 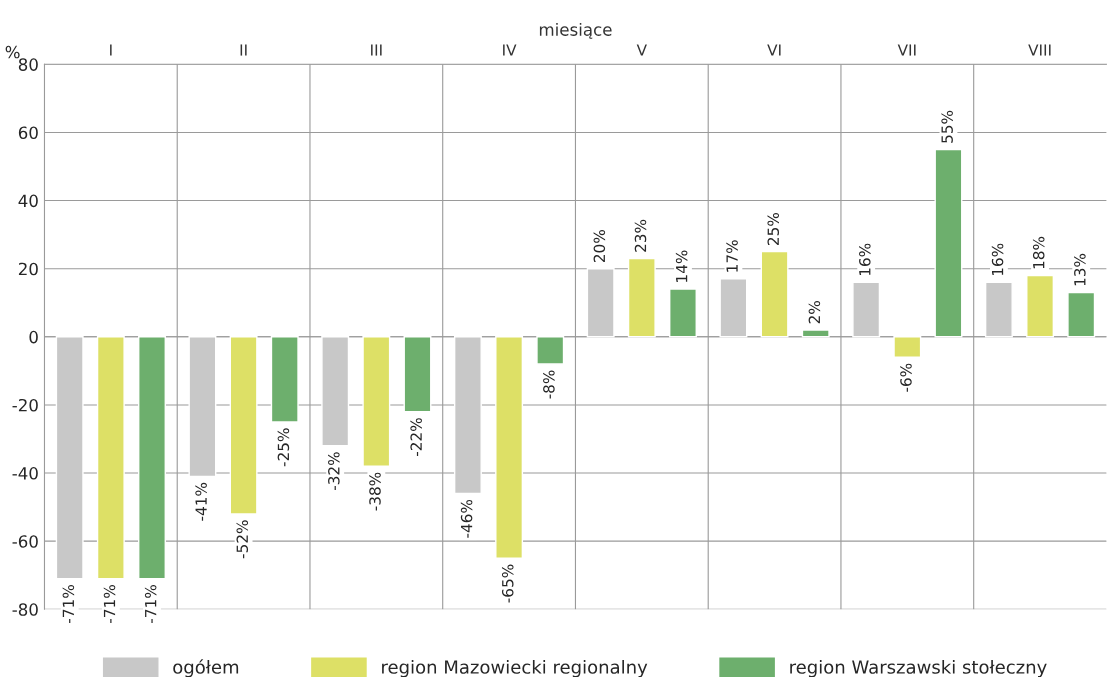 I want to click on data-label: 17%, so click(x=732, y=256).